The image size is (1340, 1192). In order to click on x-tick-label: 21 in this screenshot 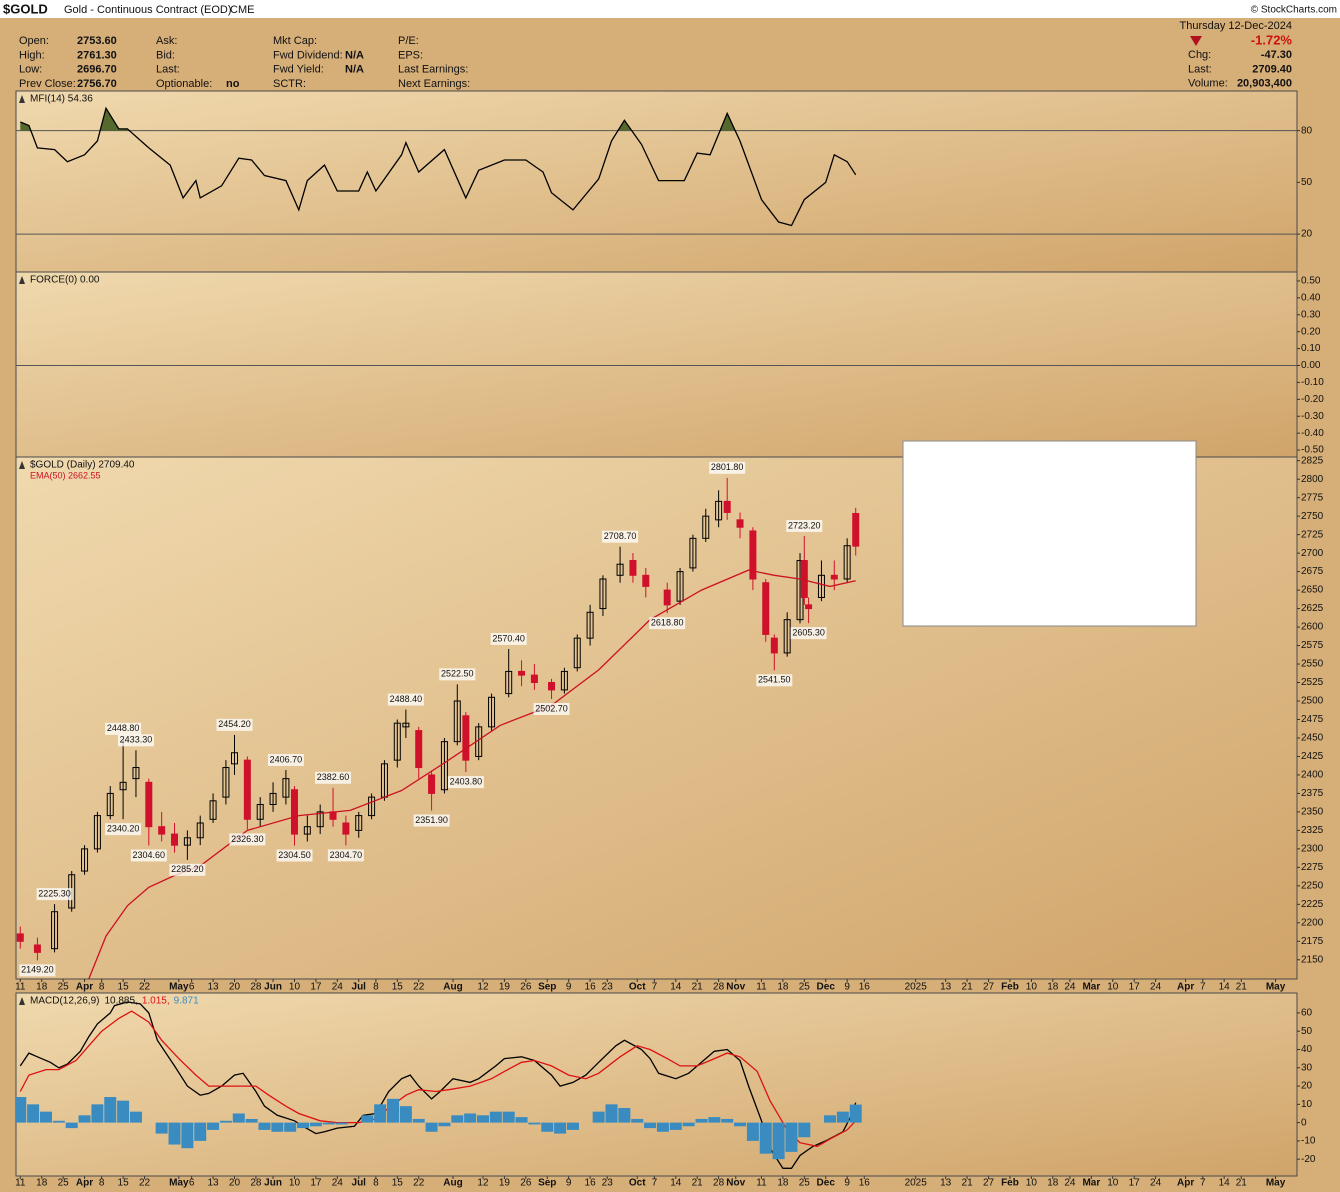, I will do `click(698, 987)`.